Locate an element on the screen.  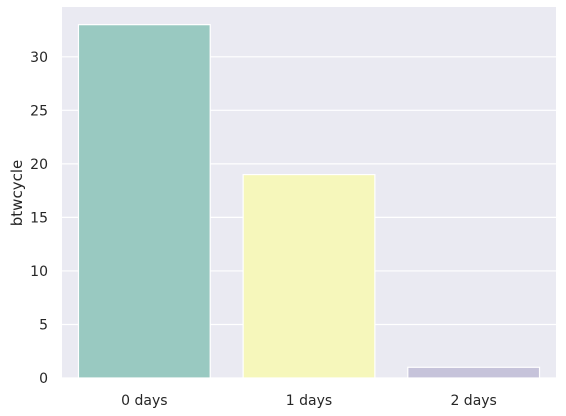
y-tick-label: 30 is located at coordinates (39, 58).